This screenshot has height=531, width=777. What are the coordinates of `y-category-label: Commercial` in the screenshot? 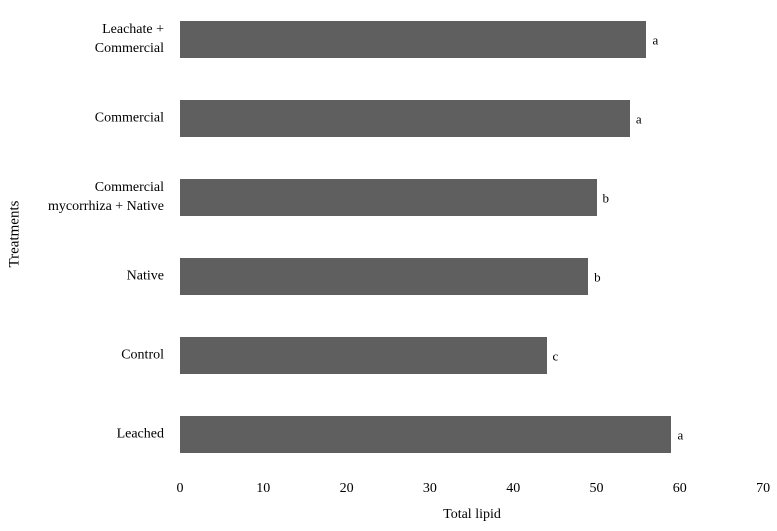 It's located at (129, 118).